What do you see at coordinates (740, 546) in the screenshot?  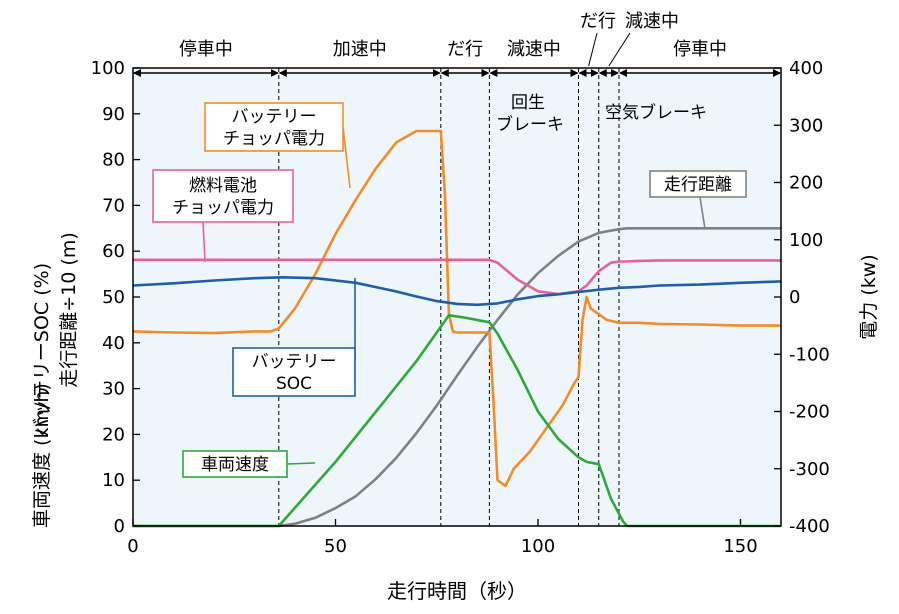 I see `x-tick-label: 150` at bounding box center [740, 546].